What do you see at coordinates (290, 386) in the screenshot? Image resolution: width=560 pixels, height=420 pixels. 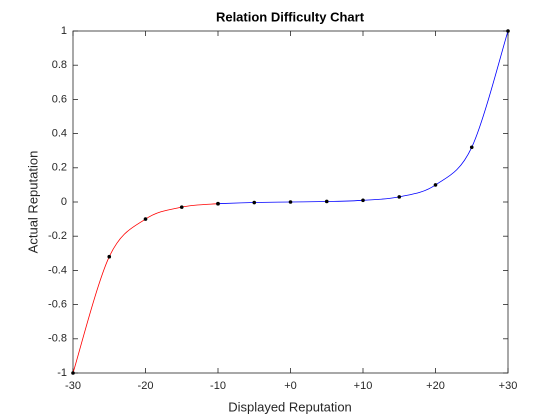 I see `x-tick-label: +0` at bounding box center [290, 386].